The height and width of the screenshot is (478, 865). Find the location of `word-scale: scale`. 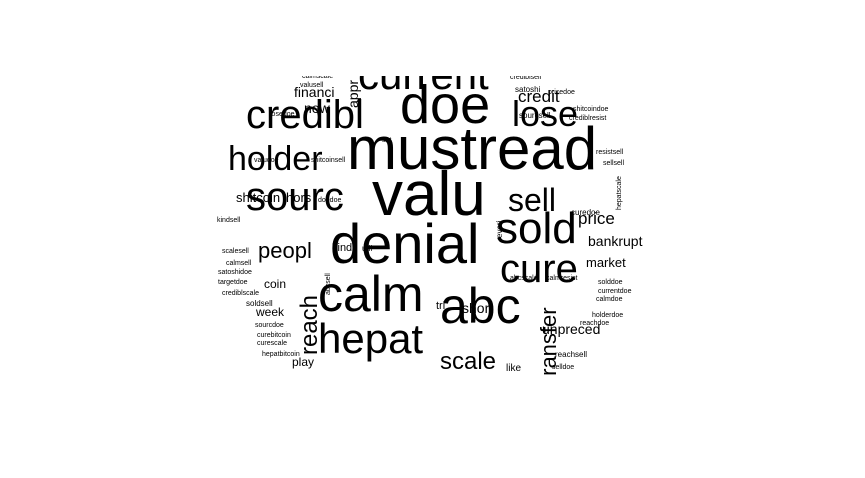

word-scale: scale is located at coordinates (468, 361).